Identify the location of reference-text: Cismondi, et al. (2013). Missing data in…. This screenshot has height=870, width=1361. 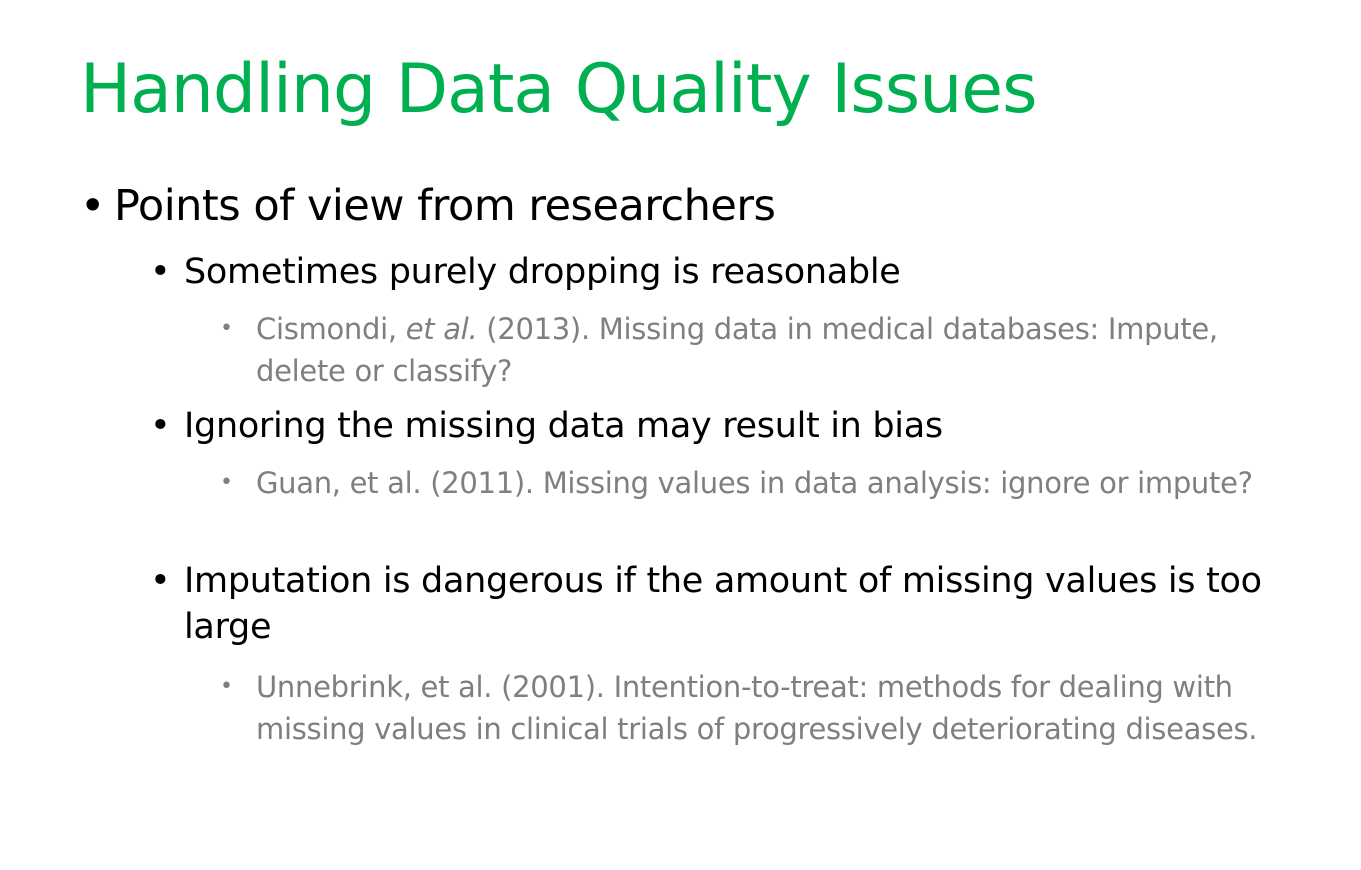
(745, 350).